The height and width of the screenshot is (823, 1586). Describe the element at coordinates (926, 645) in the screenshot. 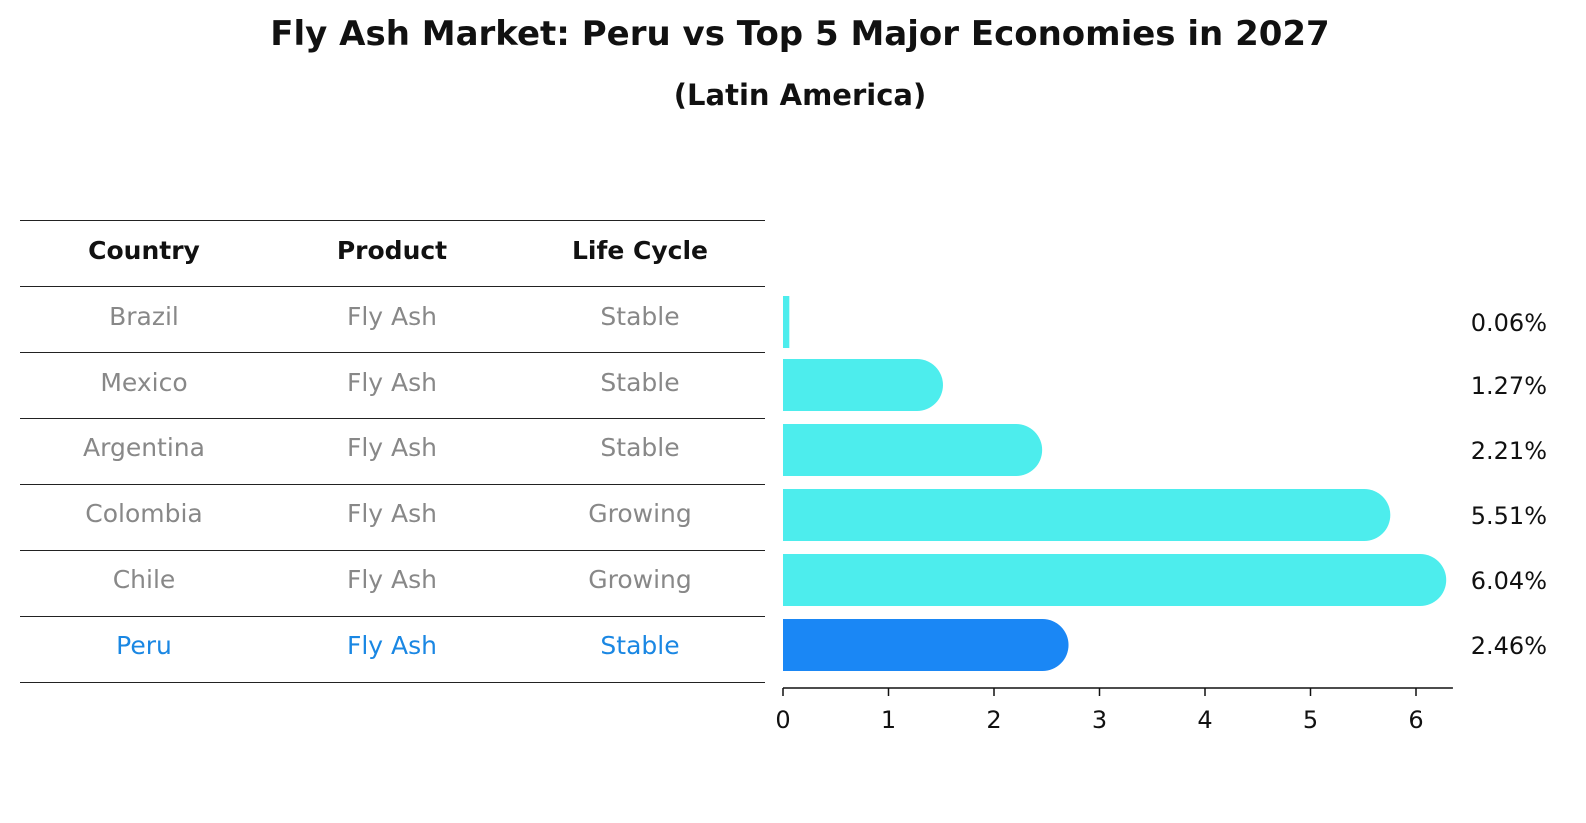

I see `bar-peru` at that location.